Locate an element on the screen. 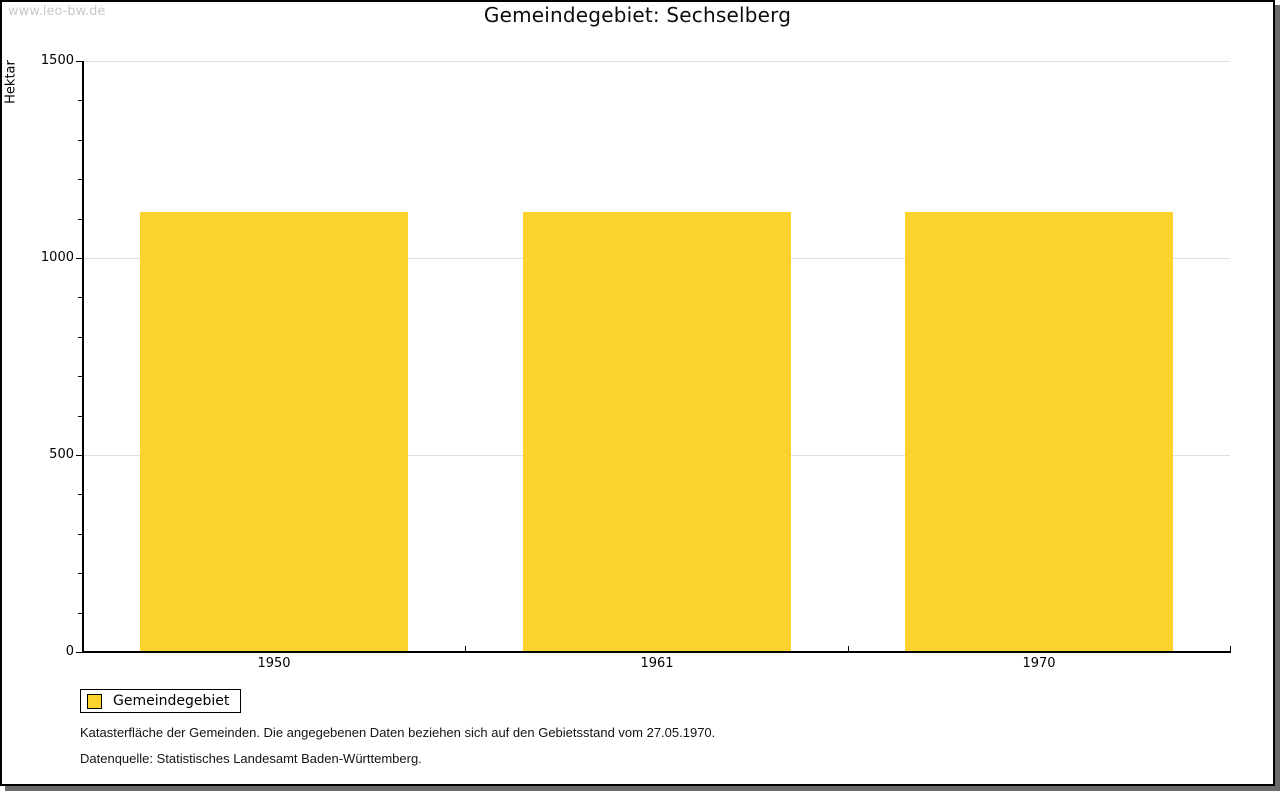 The width and height of the screenshot is (1280, 791). legend-label: Gemeindegebiet is located at coordinates (171, 701).